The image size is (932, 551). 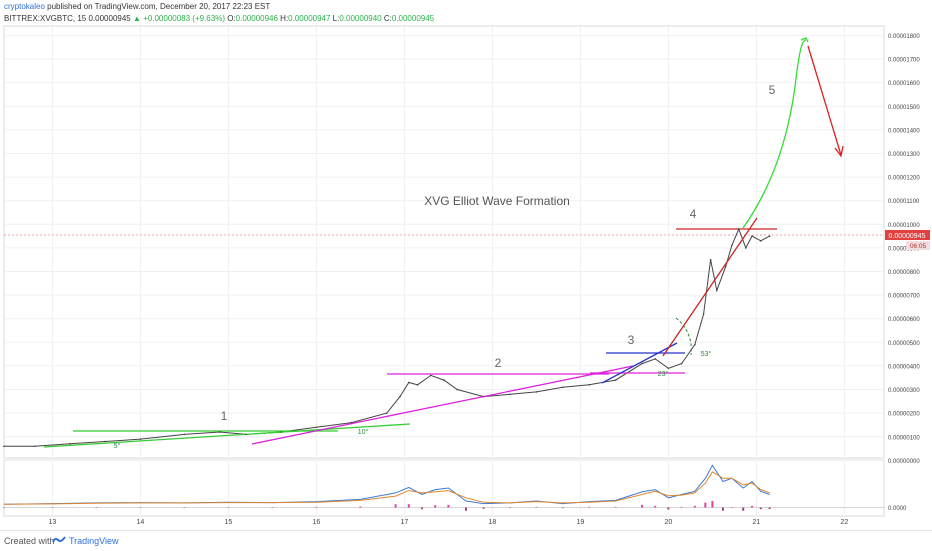 I want to click on x-tick-label: 16, so click(x=317, y=522).